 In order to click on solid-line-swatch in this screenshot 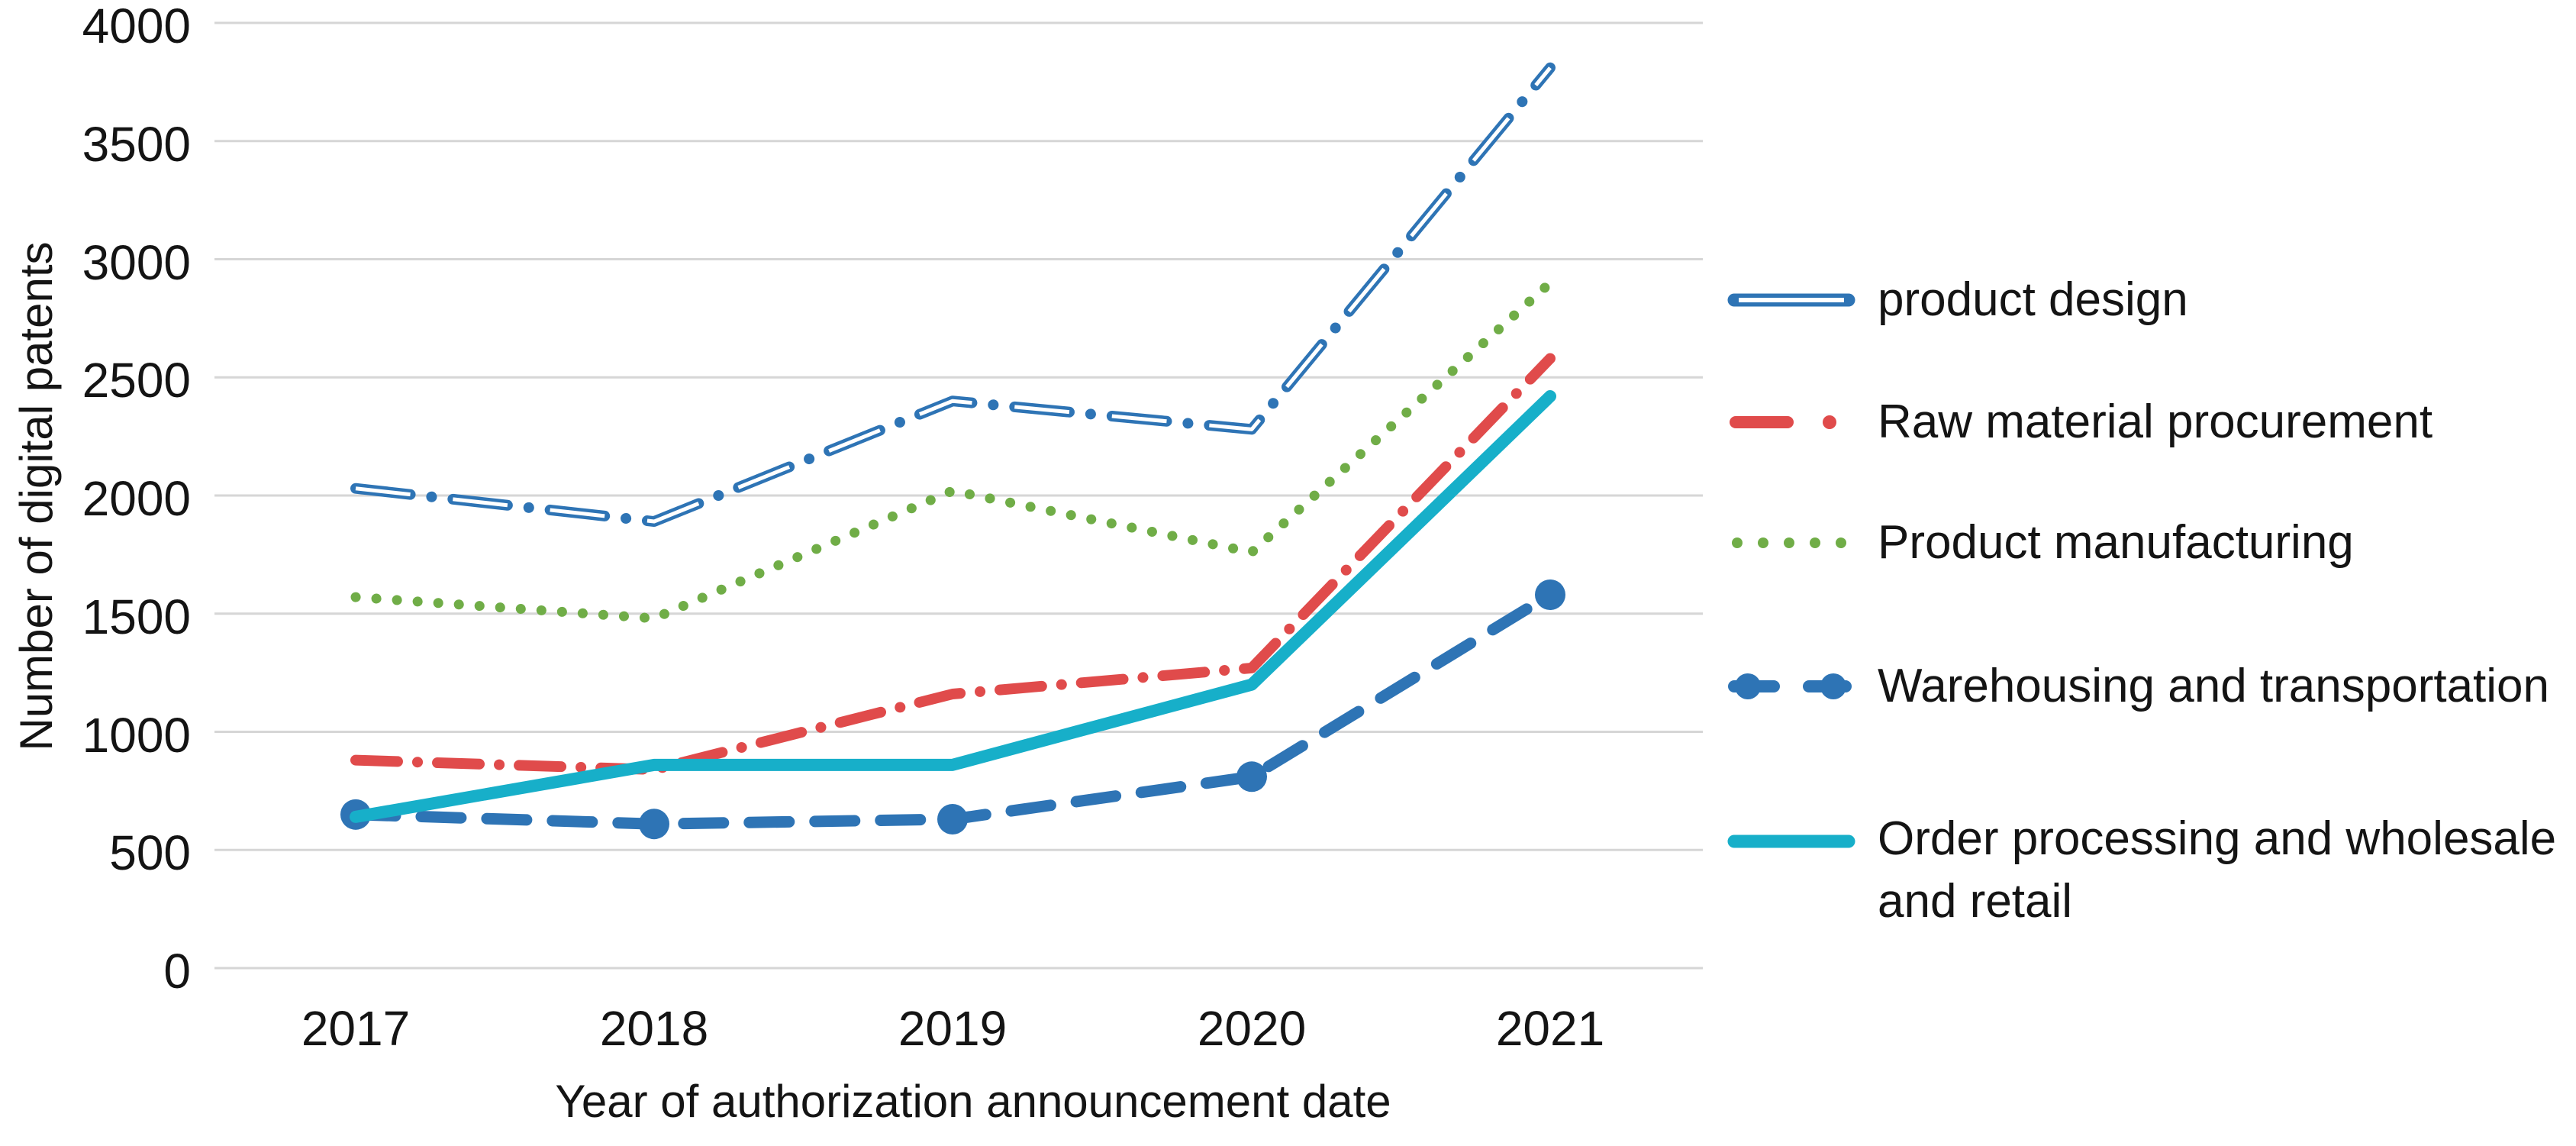, I will do `click(1791, 841)`.